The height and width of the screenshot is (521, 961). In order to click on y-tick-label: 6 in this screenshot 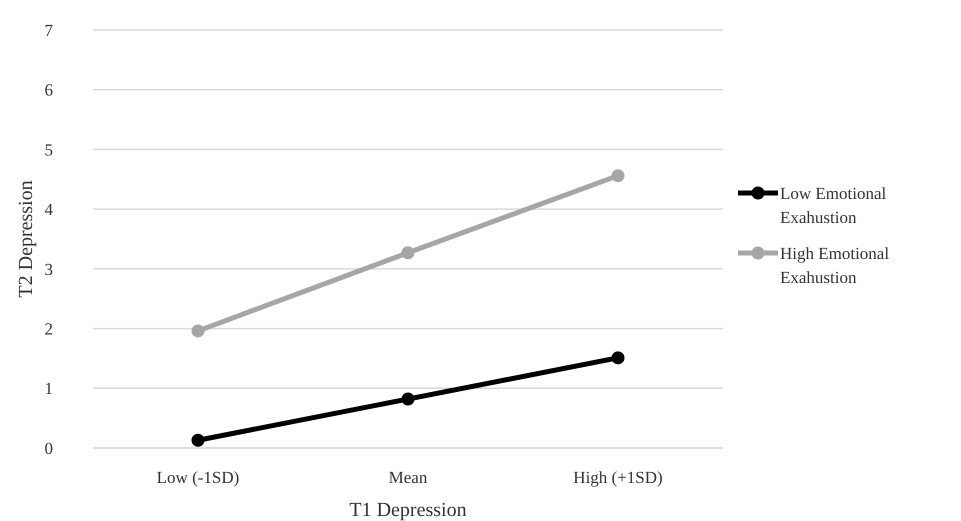, I will do `click(48, 90)`.